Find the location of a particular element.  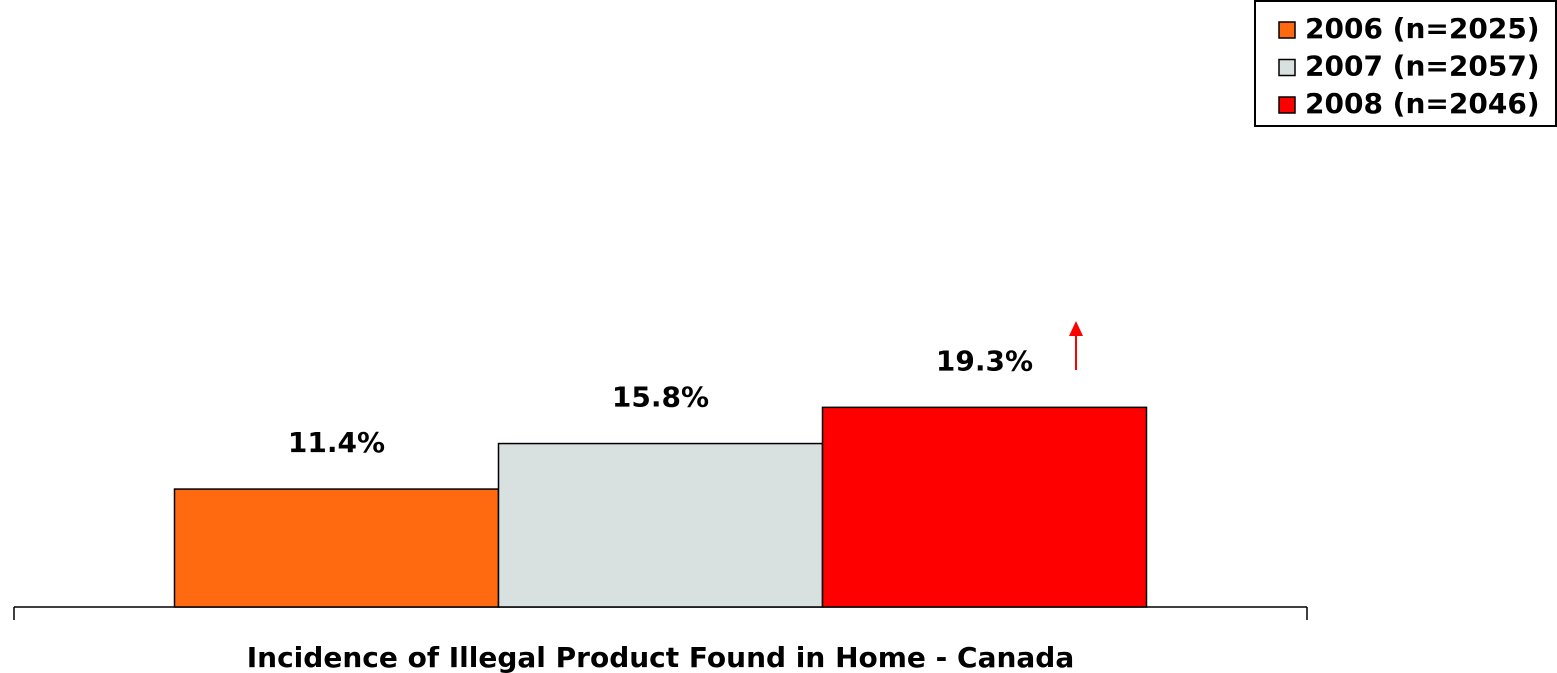

legend-box is located at coordinates (1405, 63).